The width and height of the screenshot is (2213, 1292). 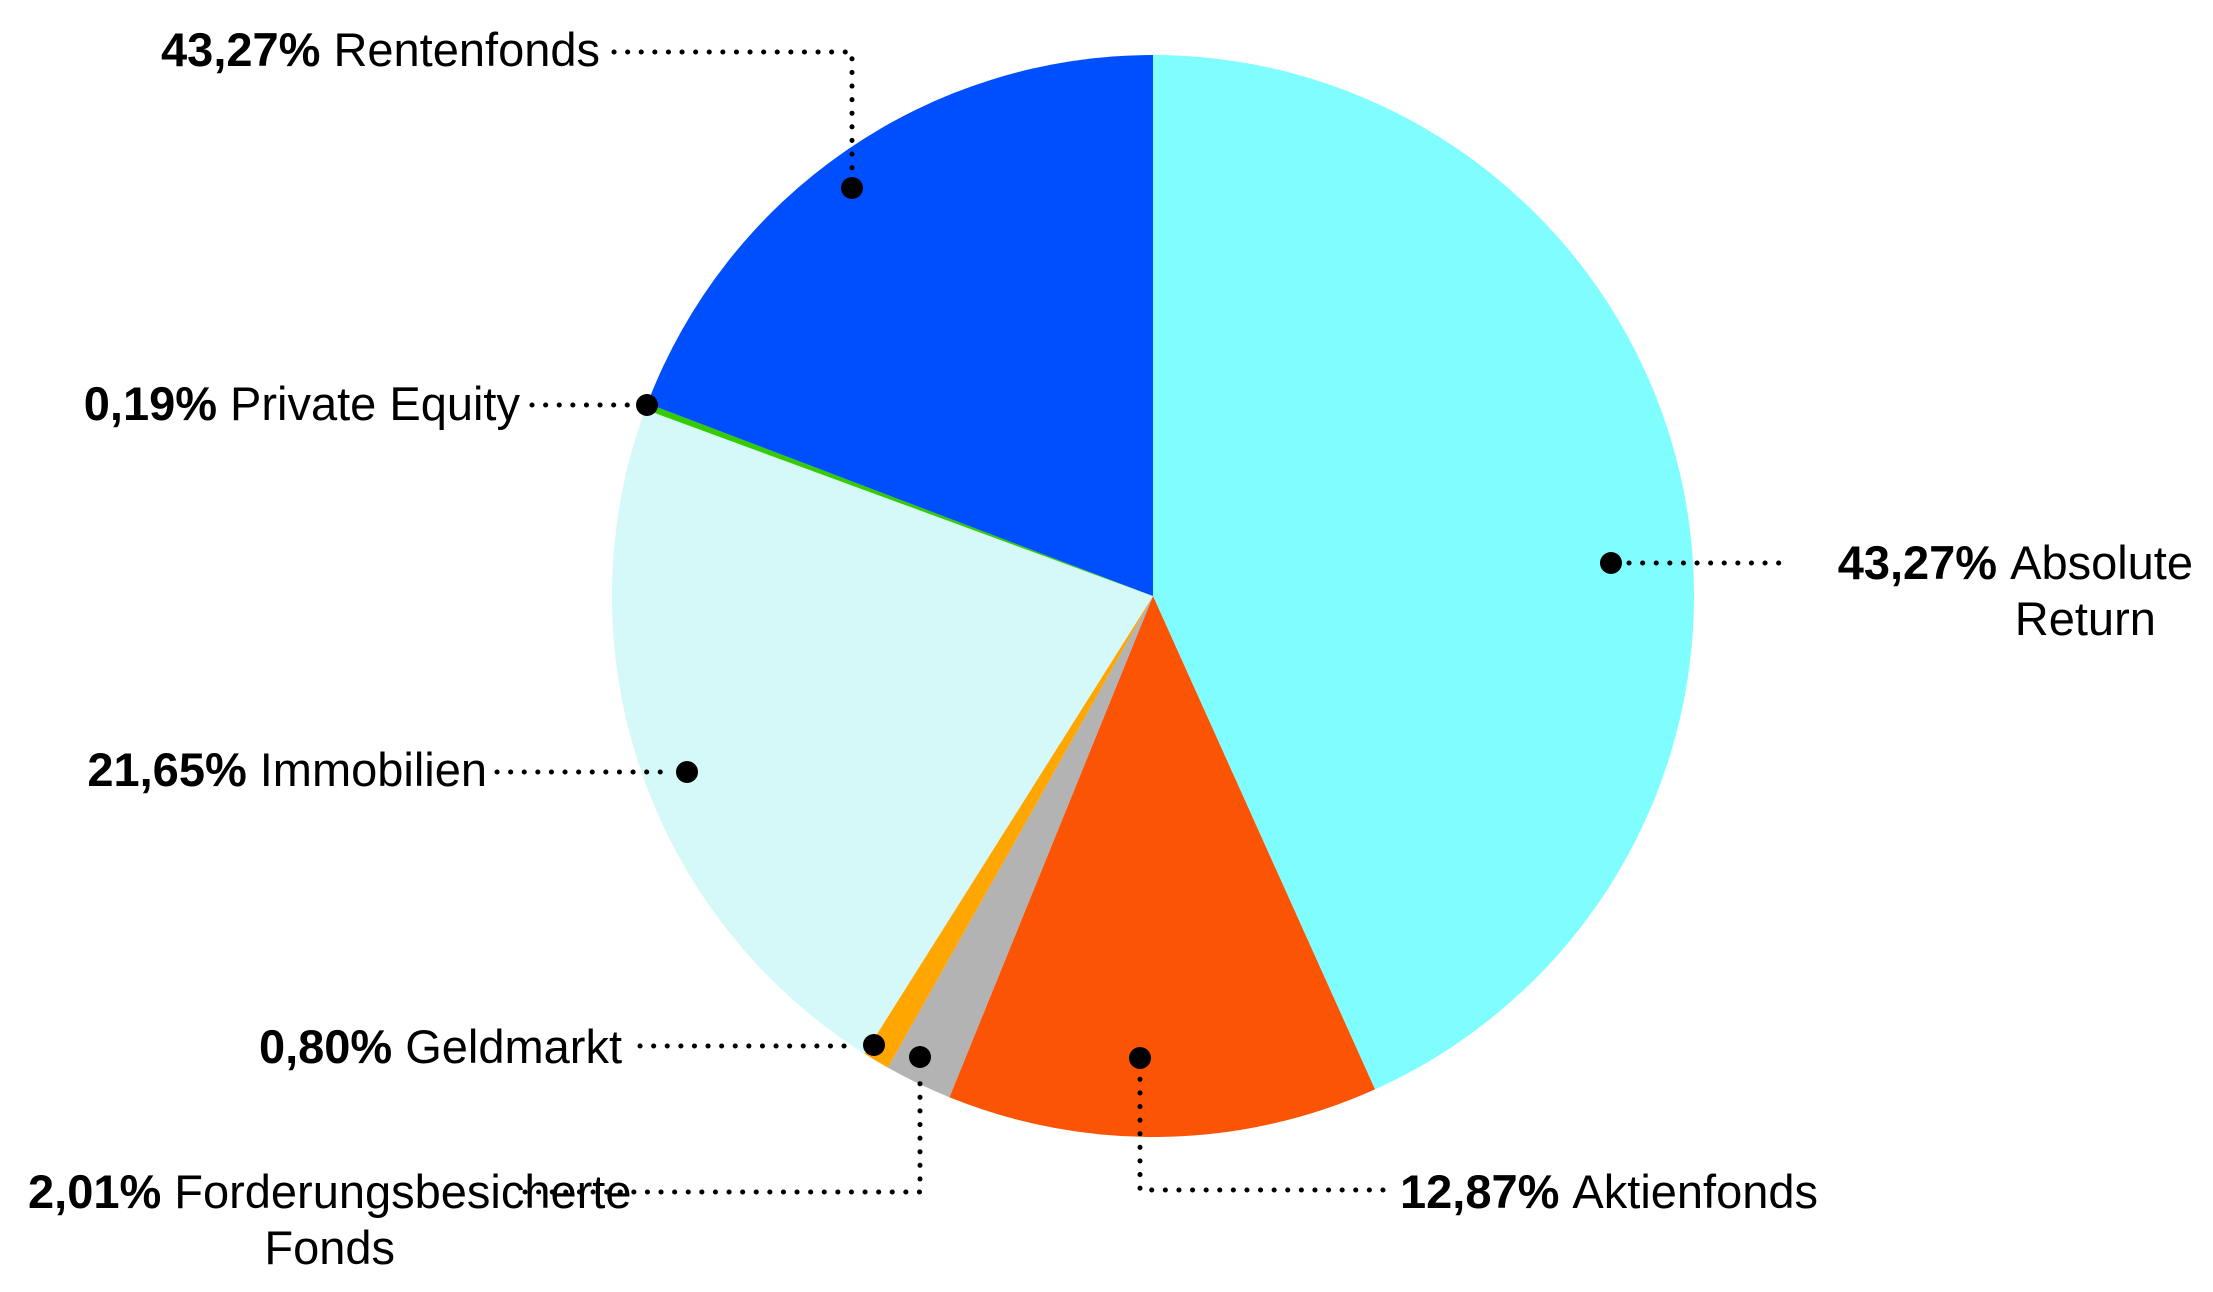 I want to click on leader-dot-geldmarkt, so click(x=874, y=1045).